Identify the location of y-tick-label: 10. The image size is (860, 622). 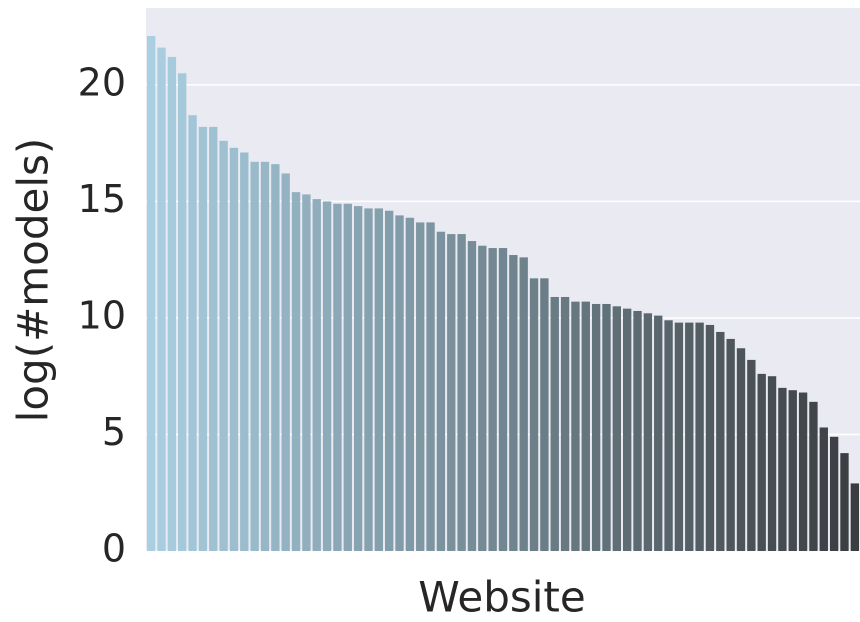
(102, 315).